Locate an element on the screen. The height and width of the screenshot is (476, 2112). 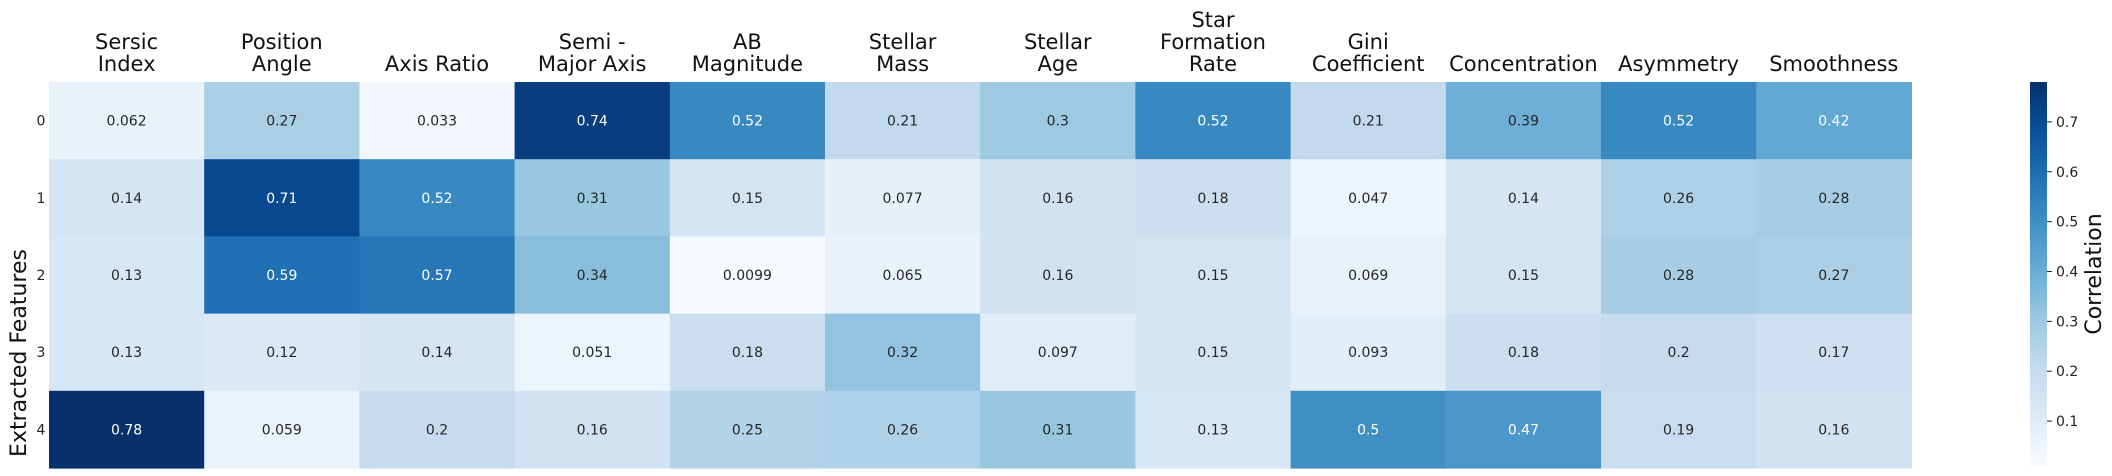
colorbar-tick-label: 0.5 is located at coordinates (2067, 223).